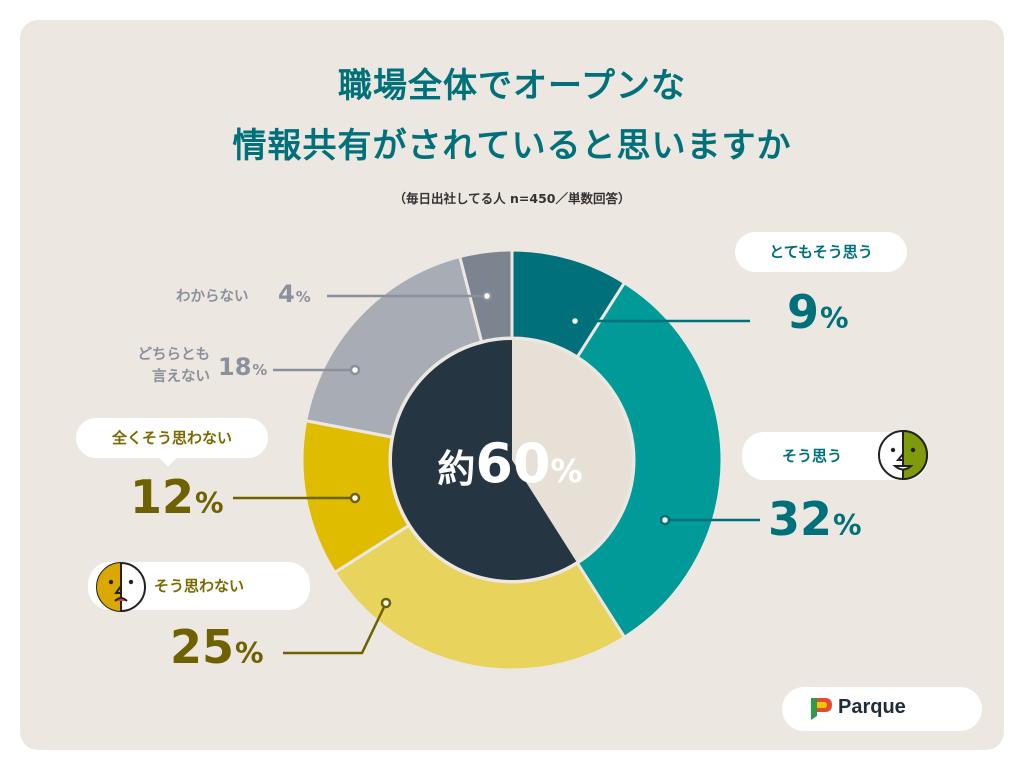  I want to click on slice-neither, so click(393, 346).